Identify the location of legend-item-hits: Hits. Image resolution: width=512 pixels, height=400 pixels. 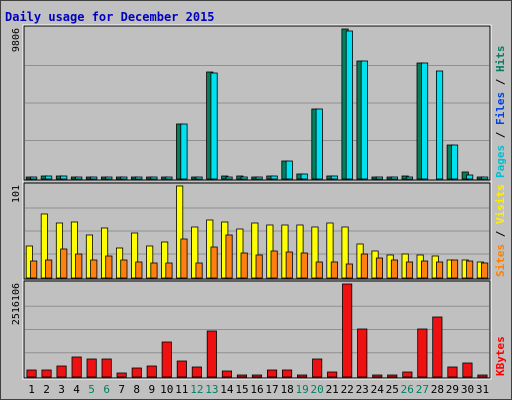
(500, 59).